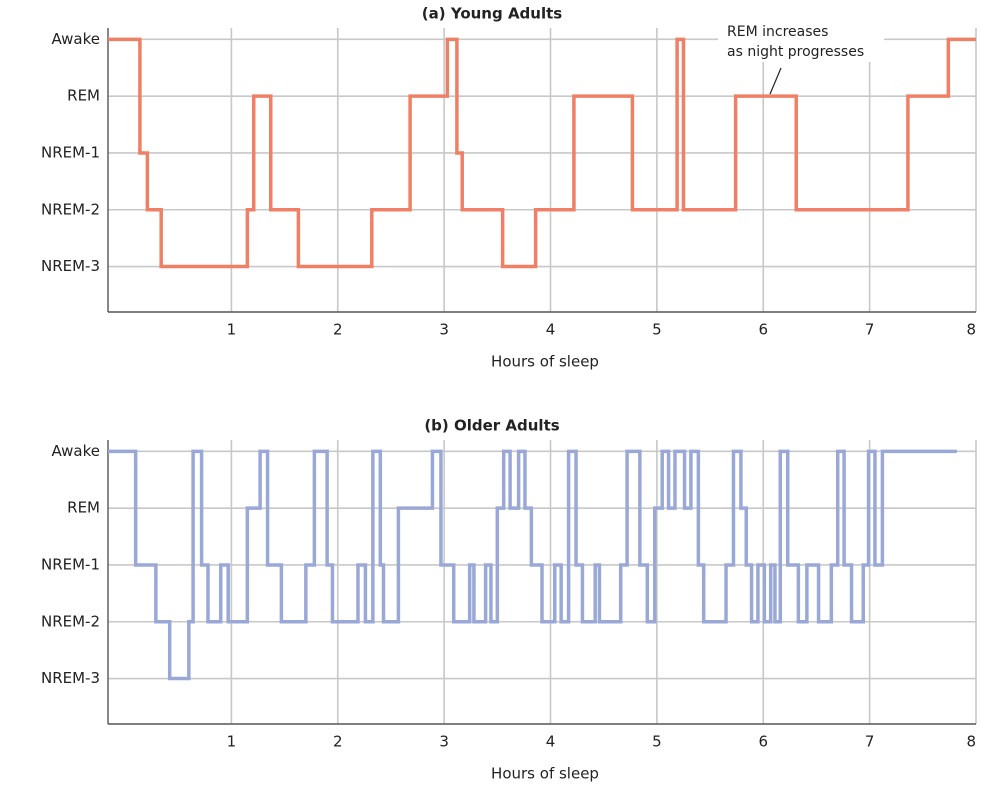  Describe the element at coordinates (775, 81) in the screenshot. I see `annotation-leader` at that location.